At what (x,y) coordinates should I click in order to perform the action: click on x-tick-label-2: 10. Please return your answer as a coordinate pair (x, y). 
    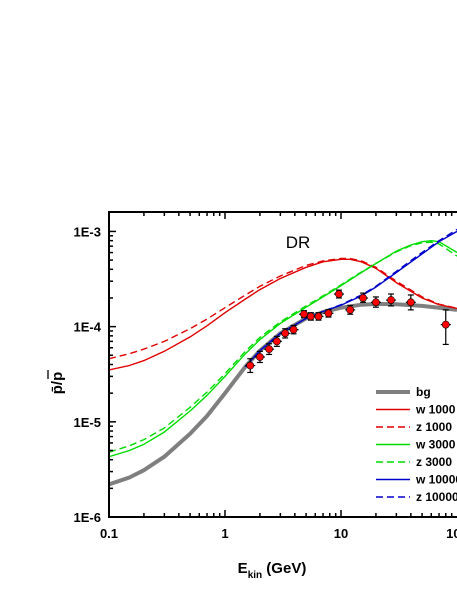
    Looking at the image, I should click on (341, 533).